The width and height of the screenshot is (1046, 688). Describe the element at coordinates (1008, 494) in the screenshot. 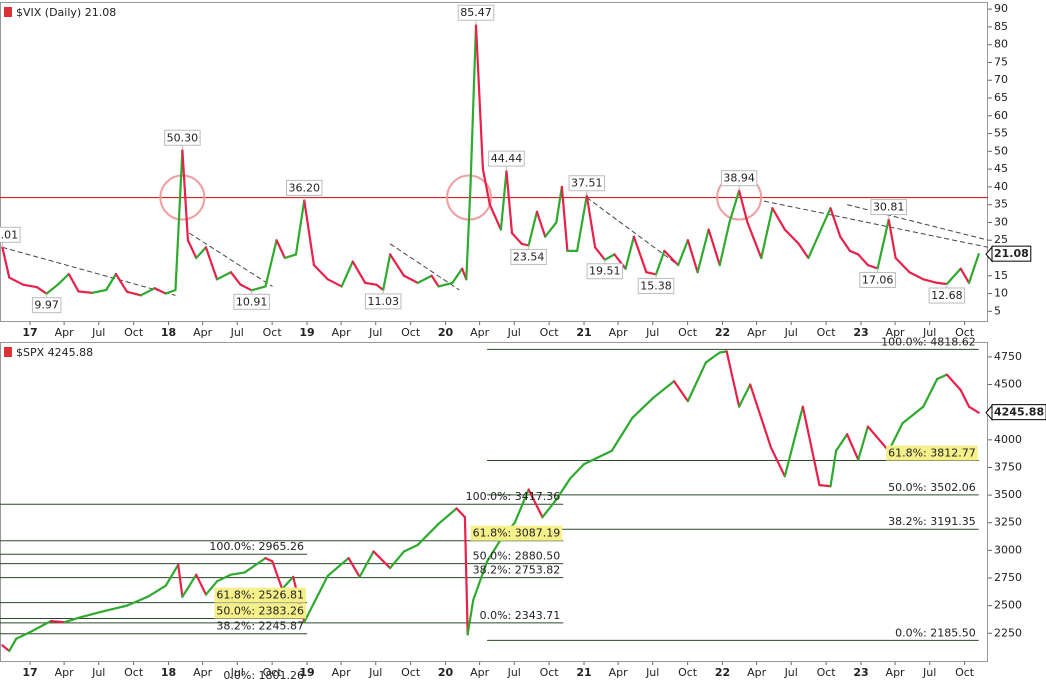

I see `y-tick-label: 3500` at that location.